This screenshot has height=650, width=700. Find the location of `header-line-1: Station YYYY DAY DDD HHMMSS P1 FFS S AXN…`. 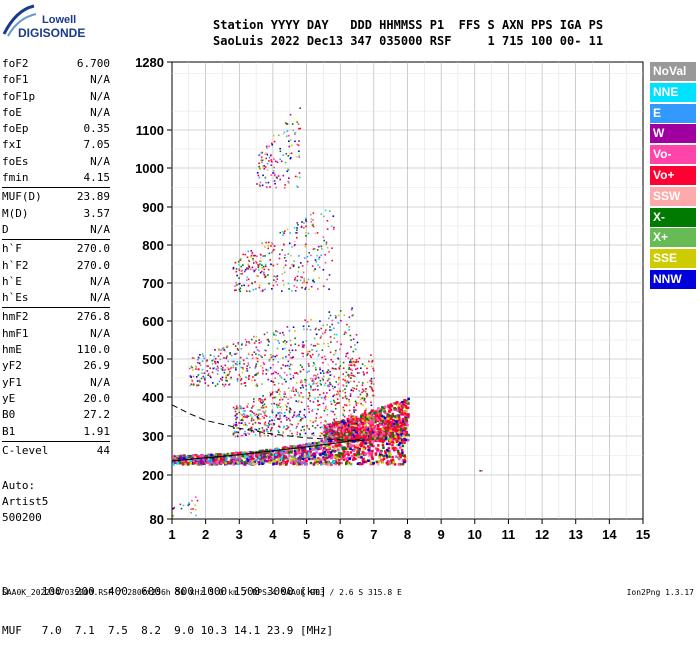

header-line-1: Station YYYY DAY DDD HHMMSS P1 FFS S AXN… is located at coordinates (408, 25).